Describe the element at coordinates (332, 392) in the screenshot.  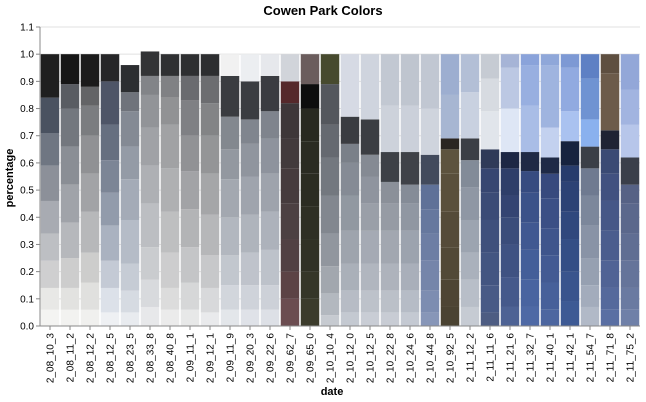
I see `x-axis-label: date` at that location.